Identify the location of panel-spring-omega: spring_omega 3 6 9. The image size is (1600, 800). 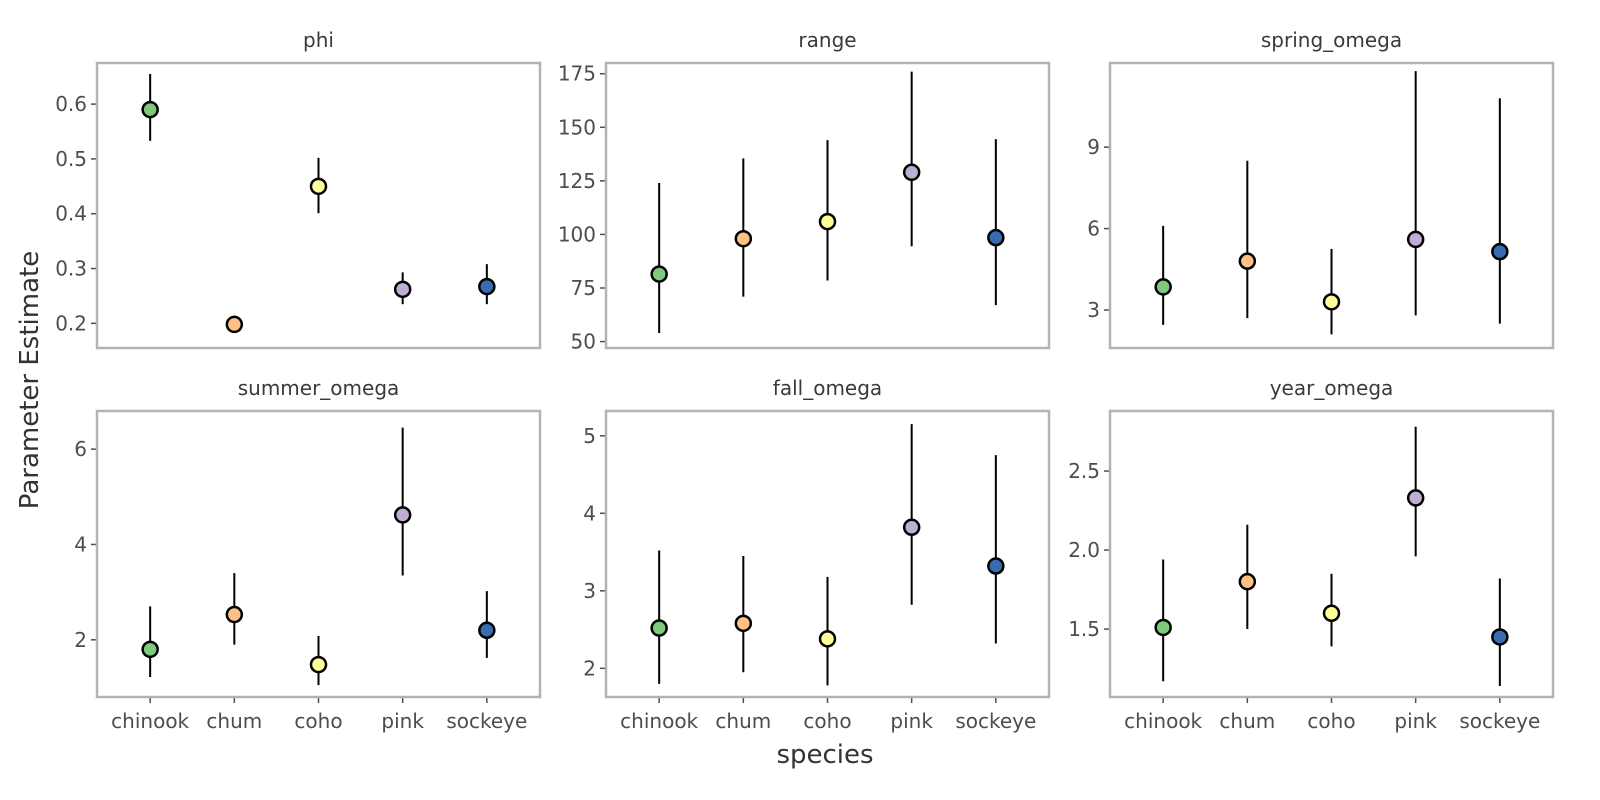
(1321, 189).